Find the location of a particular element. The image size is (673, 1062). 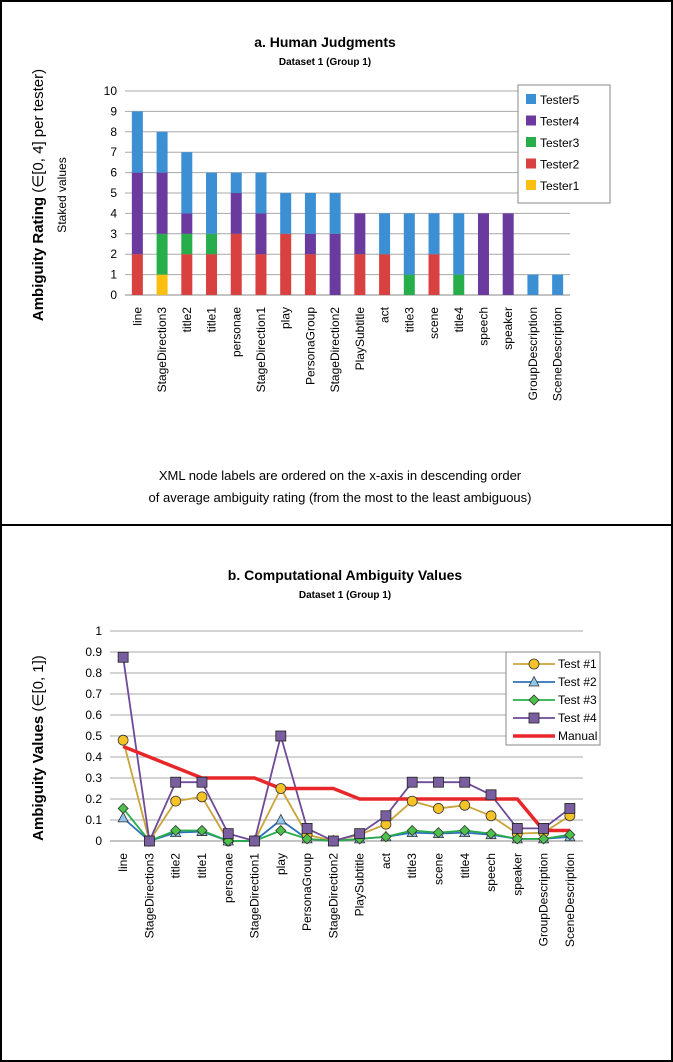

x-tick-label-b: PlaySubtitle is located at coordinates (360, 885).